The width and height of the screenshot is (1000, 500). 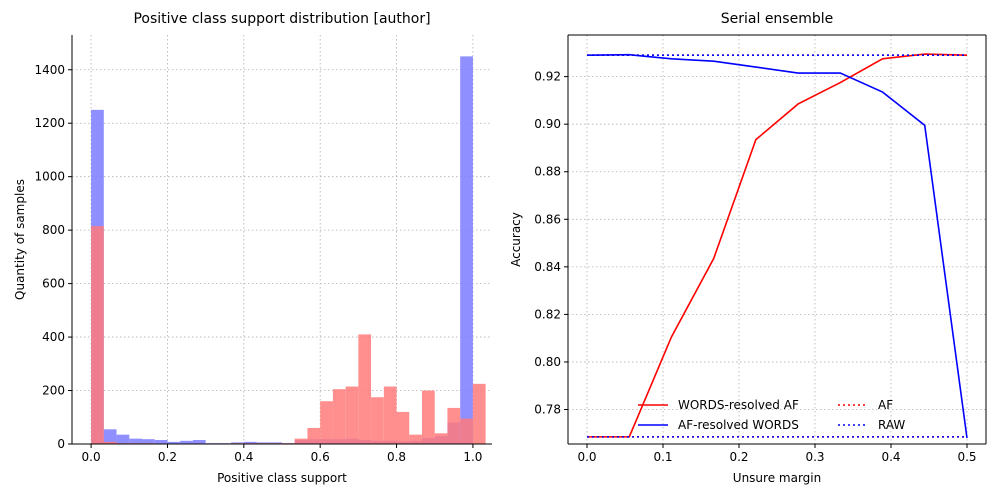 I want to click on chart-title: Serial ensemble, so click(x=777, y=19).